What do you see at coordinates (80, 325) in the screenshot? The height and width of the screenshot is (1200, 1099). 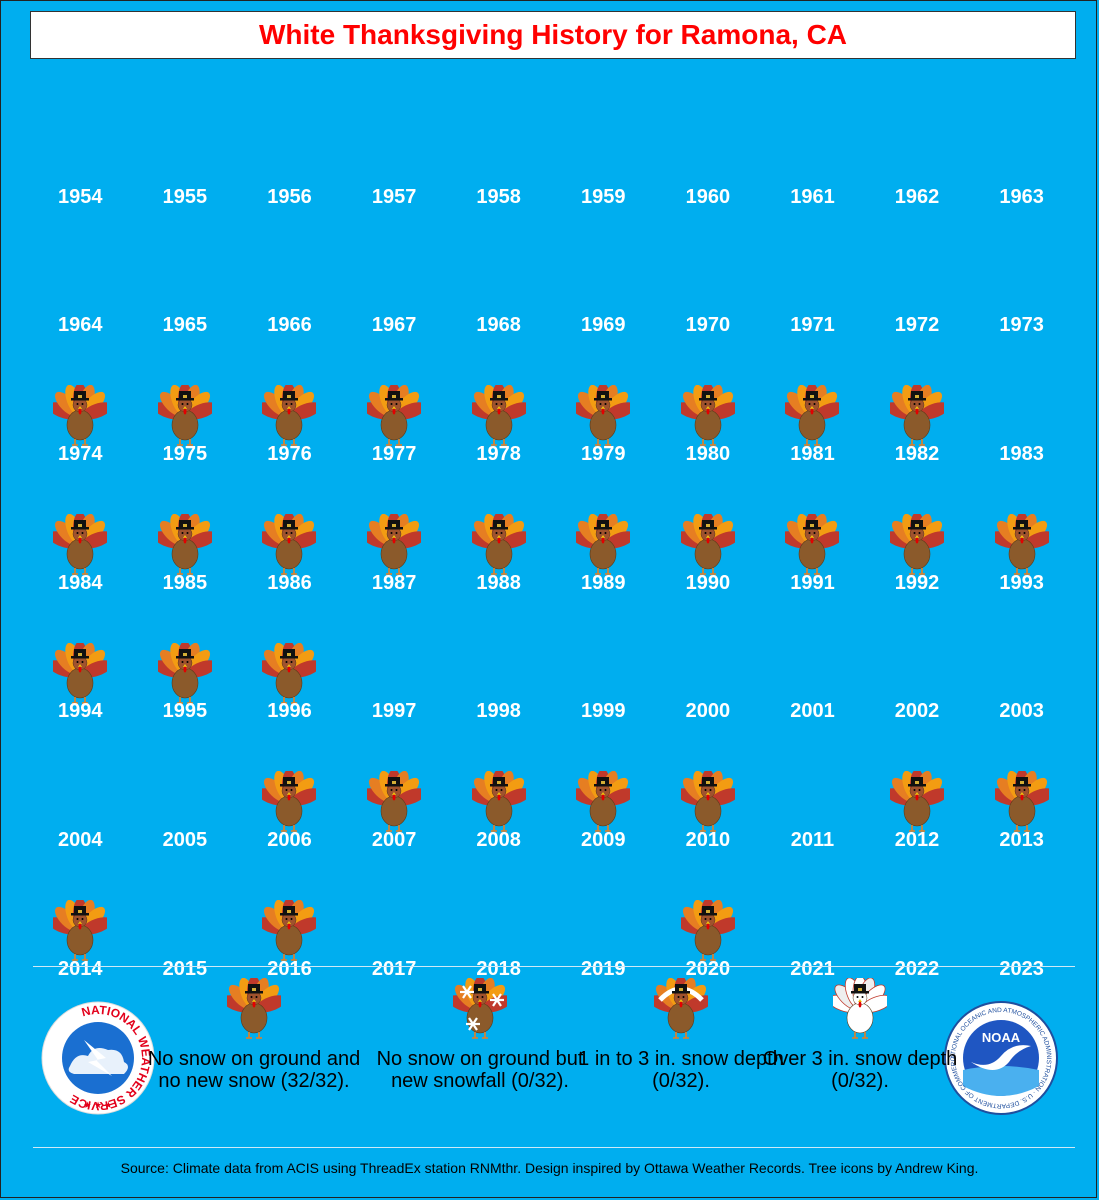 I see `year-label: 1964` at bounding box center [80, 325].